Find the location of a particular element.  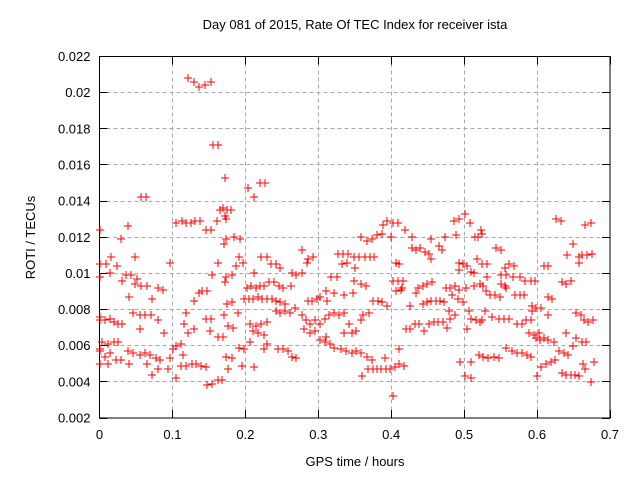

x-tick-label: 0.2 is located at coordinates (245, 434).